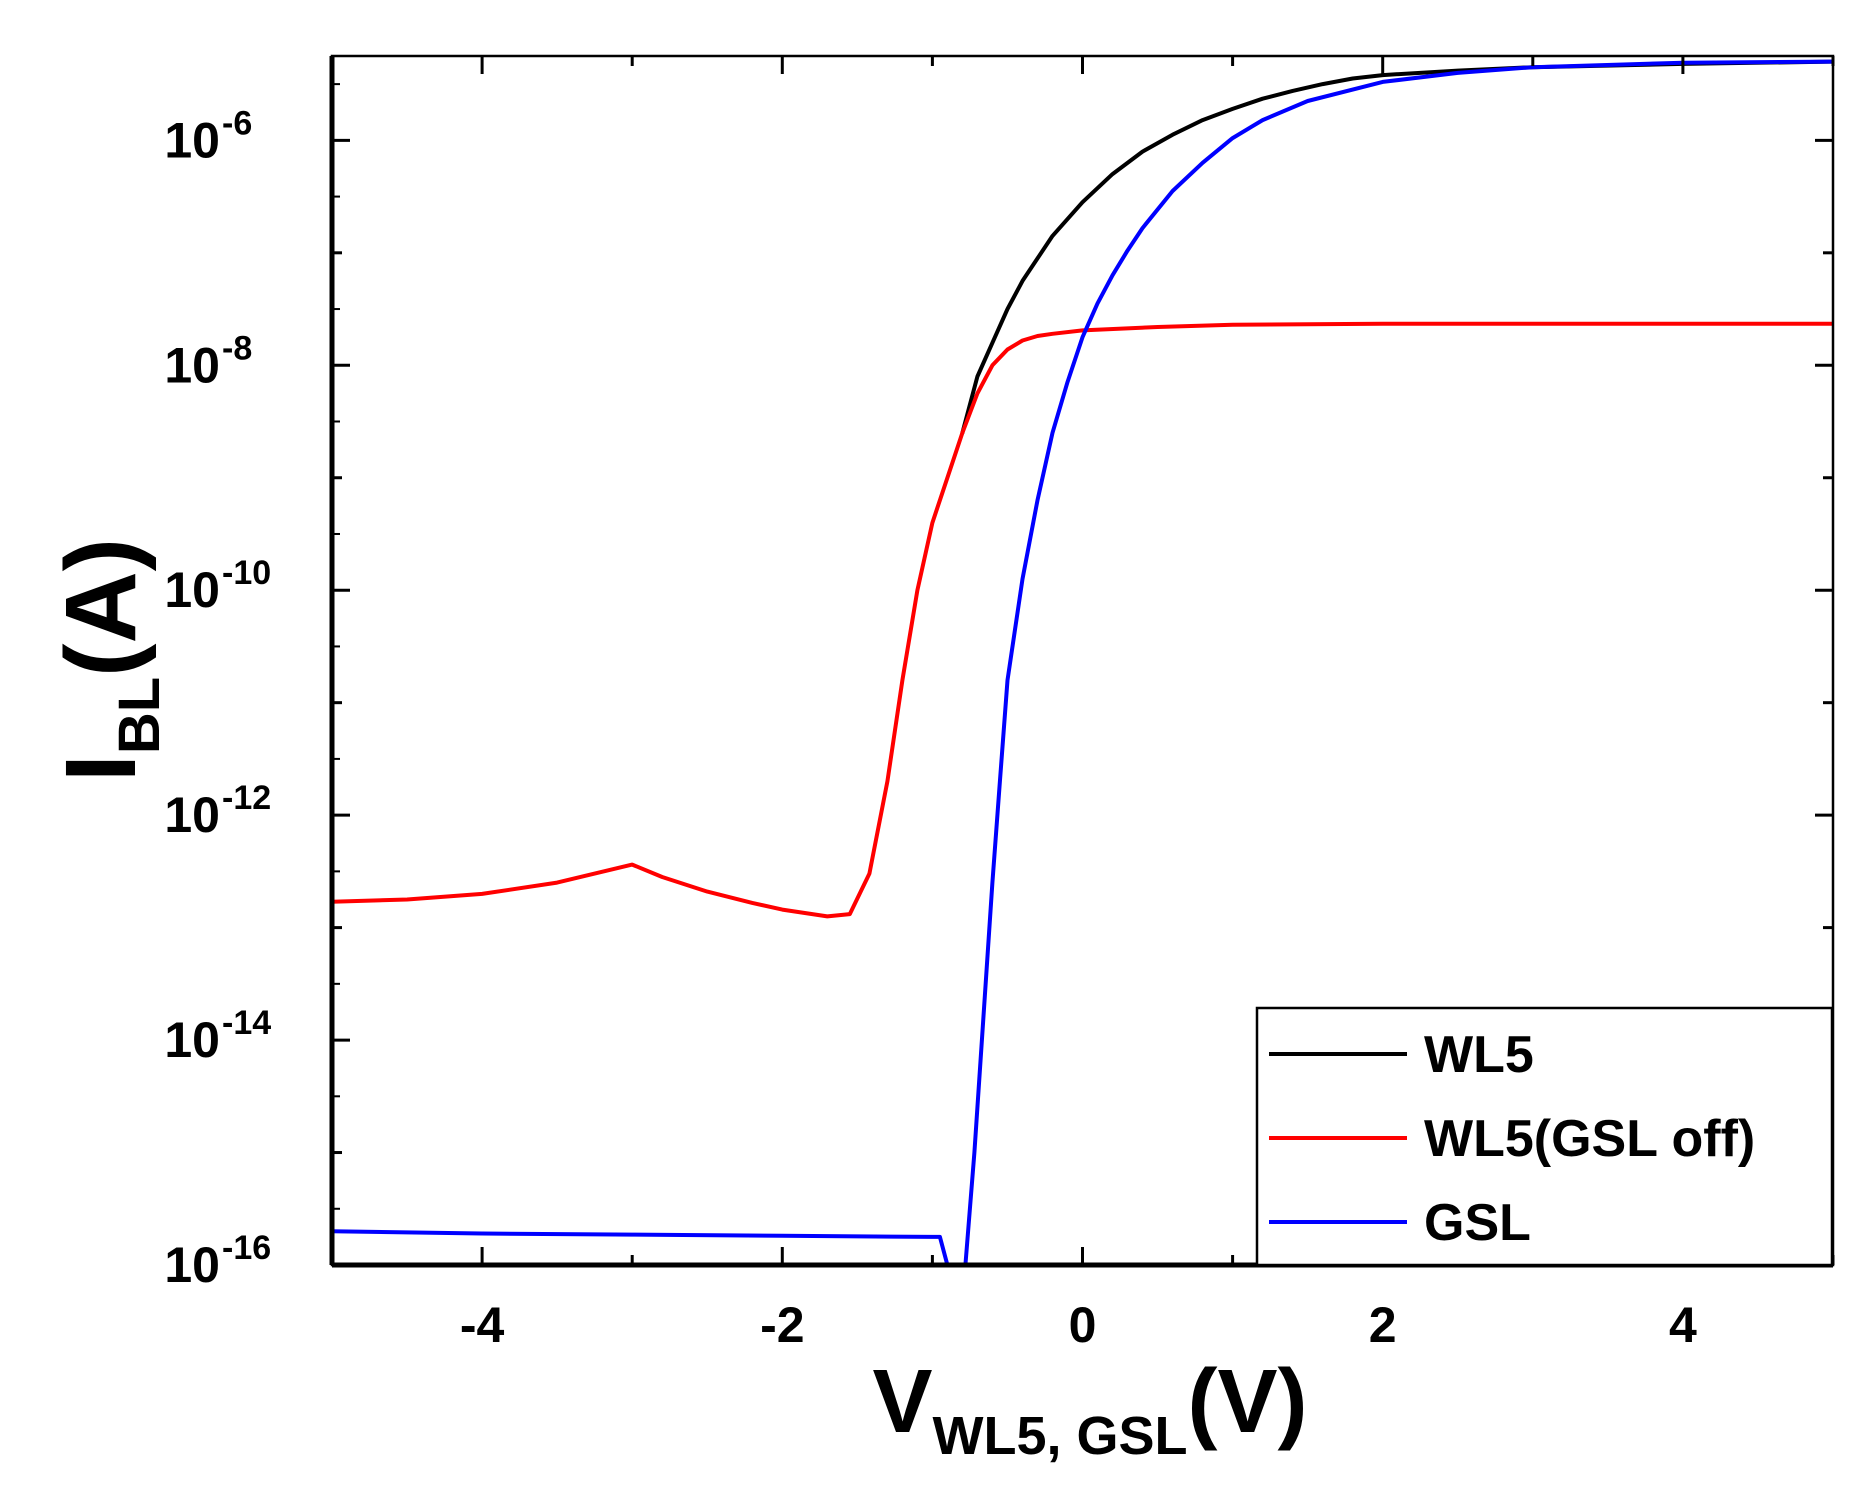 The height and width of the screenshot is (1491, 1866). What do you see at coordinates (1083, 1325) in the screenshot?
I see `x-tick-label: 0` at bounding box center [1083, 1325].